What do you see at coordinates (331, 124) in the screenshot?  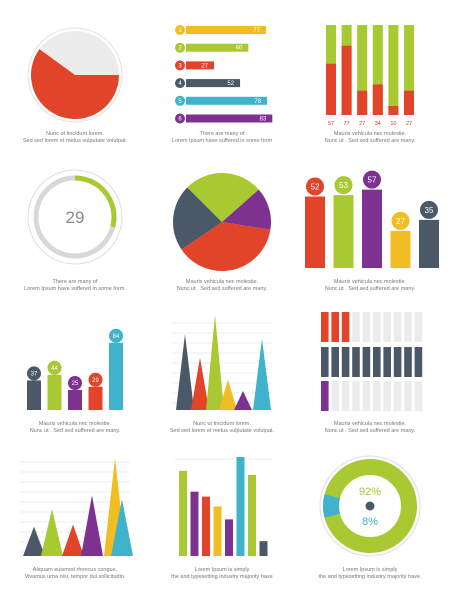 I see `stacked-bar-label: 57` at bounding box center [331, 124].